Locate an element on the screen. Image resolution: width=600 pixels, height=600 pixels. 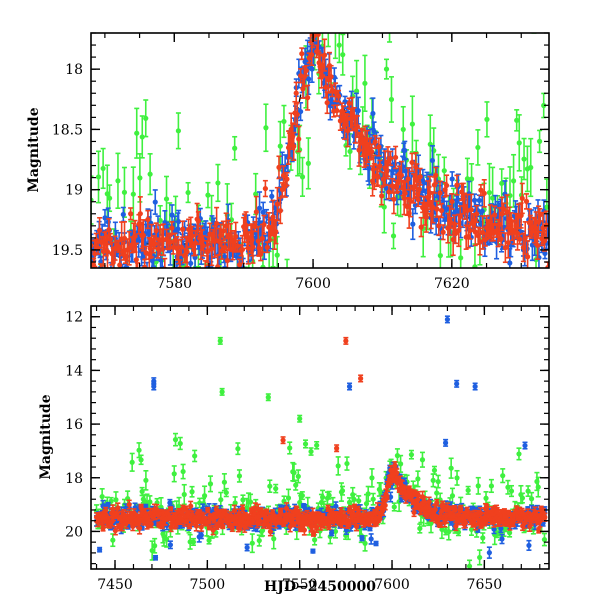
y-tick-label: 19.5 is located at coordinates (67, 251).